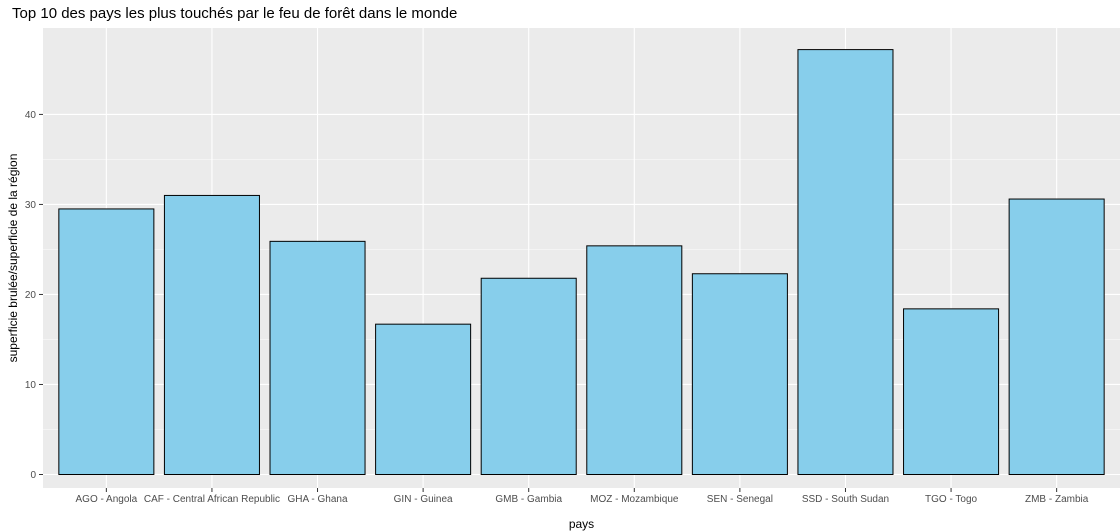 Image resolution: width=1120 pixels, height=532 pixels. I want to click on x-tick-label: AGO - Angola, so click(107, 499).